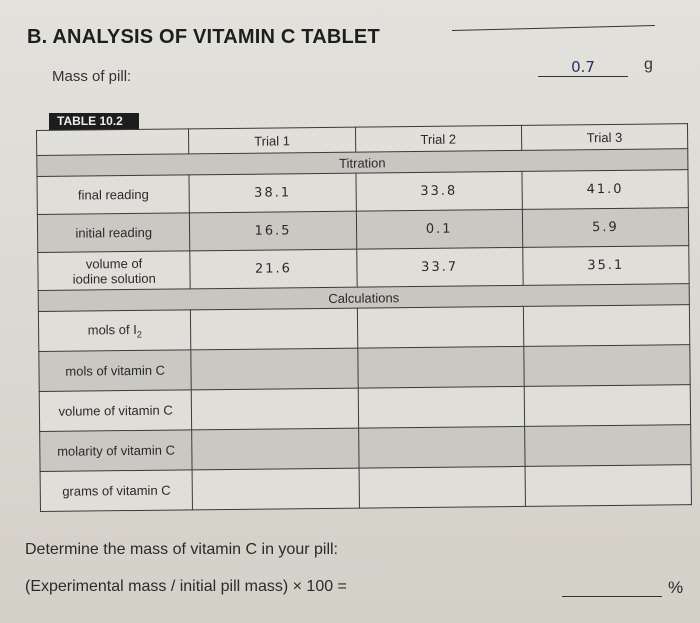 This screenshot has width=700, height=623. Describe the element at coordinates (553, 28) in the screenshot. I see `title-underline` at that location.